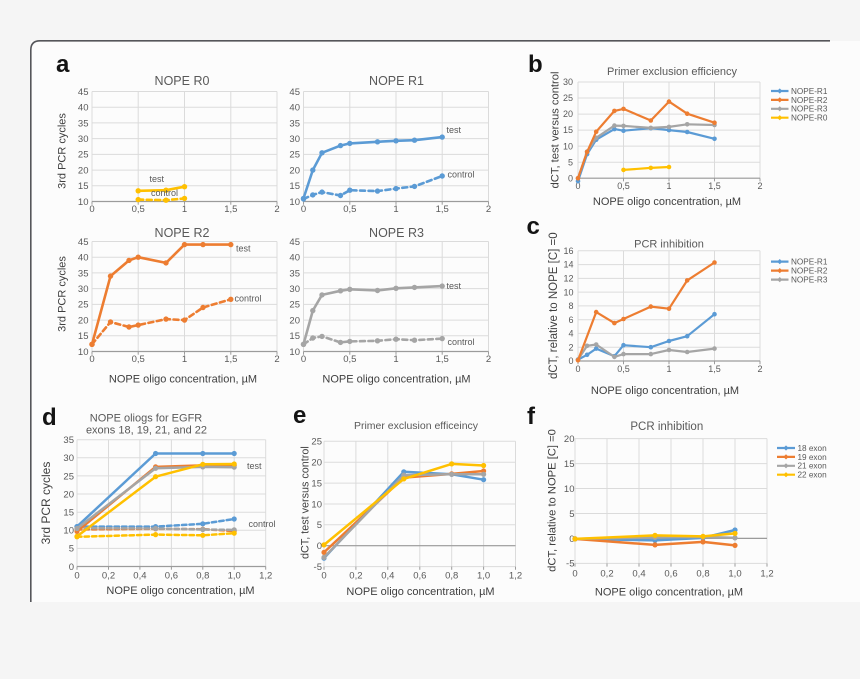 This screenshot has width=860, height=679. Describe the element at coordinates (570, 320) in the screenshot. I see `svg-text: 6` at that location.